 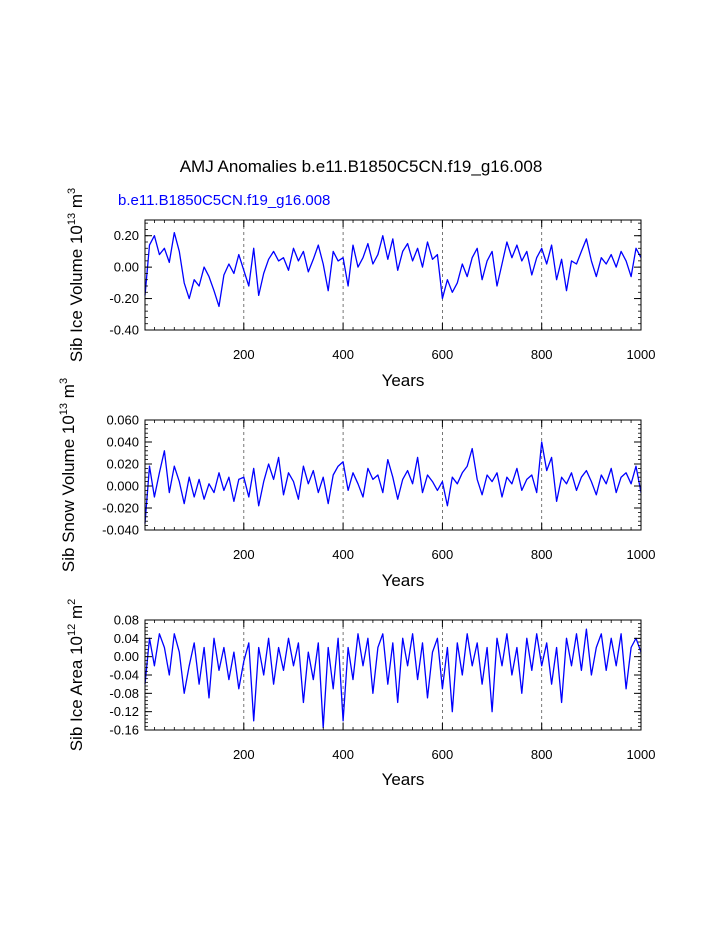 What do you see at coordinates (224, 200) in the screenshot?
I see `series-legend-label: b.e11.B1850C5CN.f19_g16.008` at bounding box center [224, 200].